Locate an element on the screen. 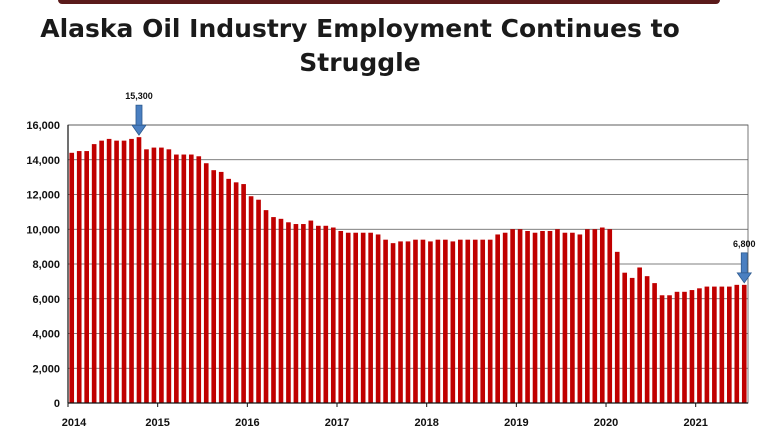 Image resolution: width=768 pixels, height=436 pixels. y-tick-label: 16,000 is located at coordinates (43, 126).